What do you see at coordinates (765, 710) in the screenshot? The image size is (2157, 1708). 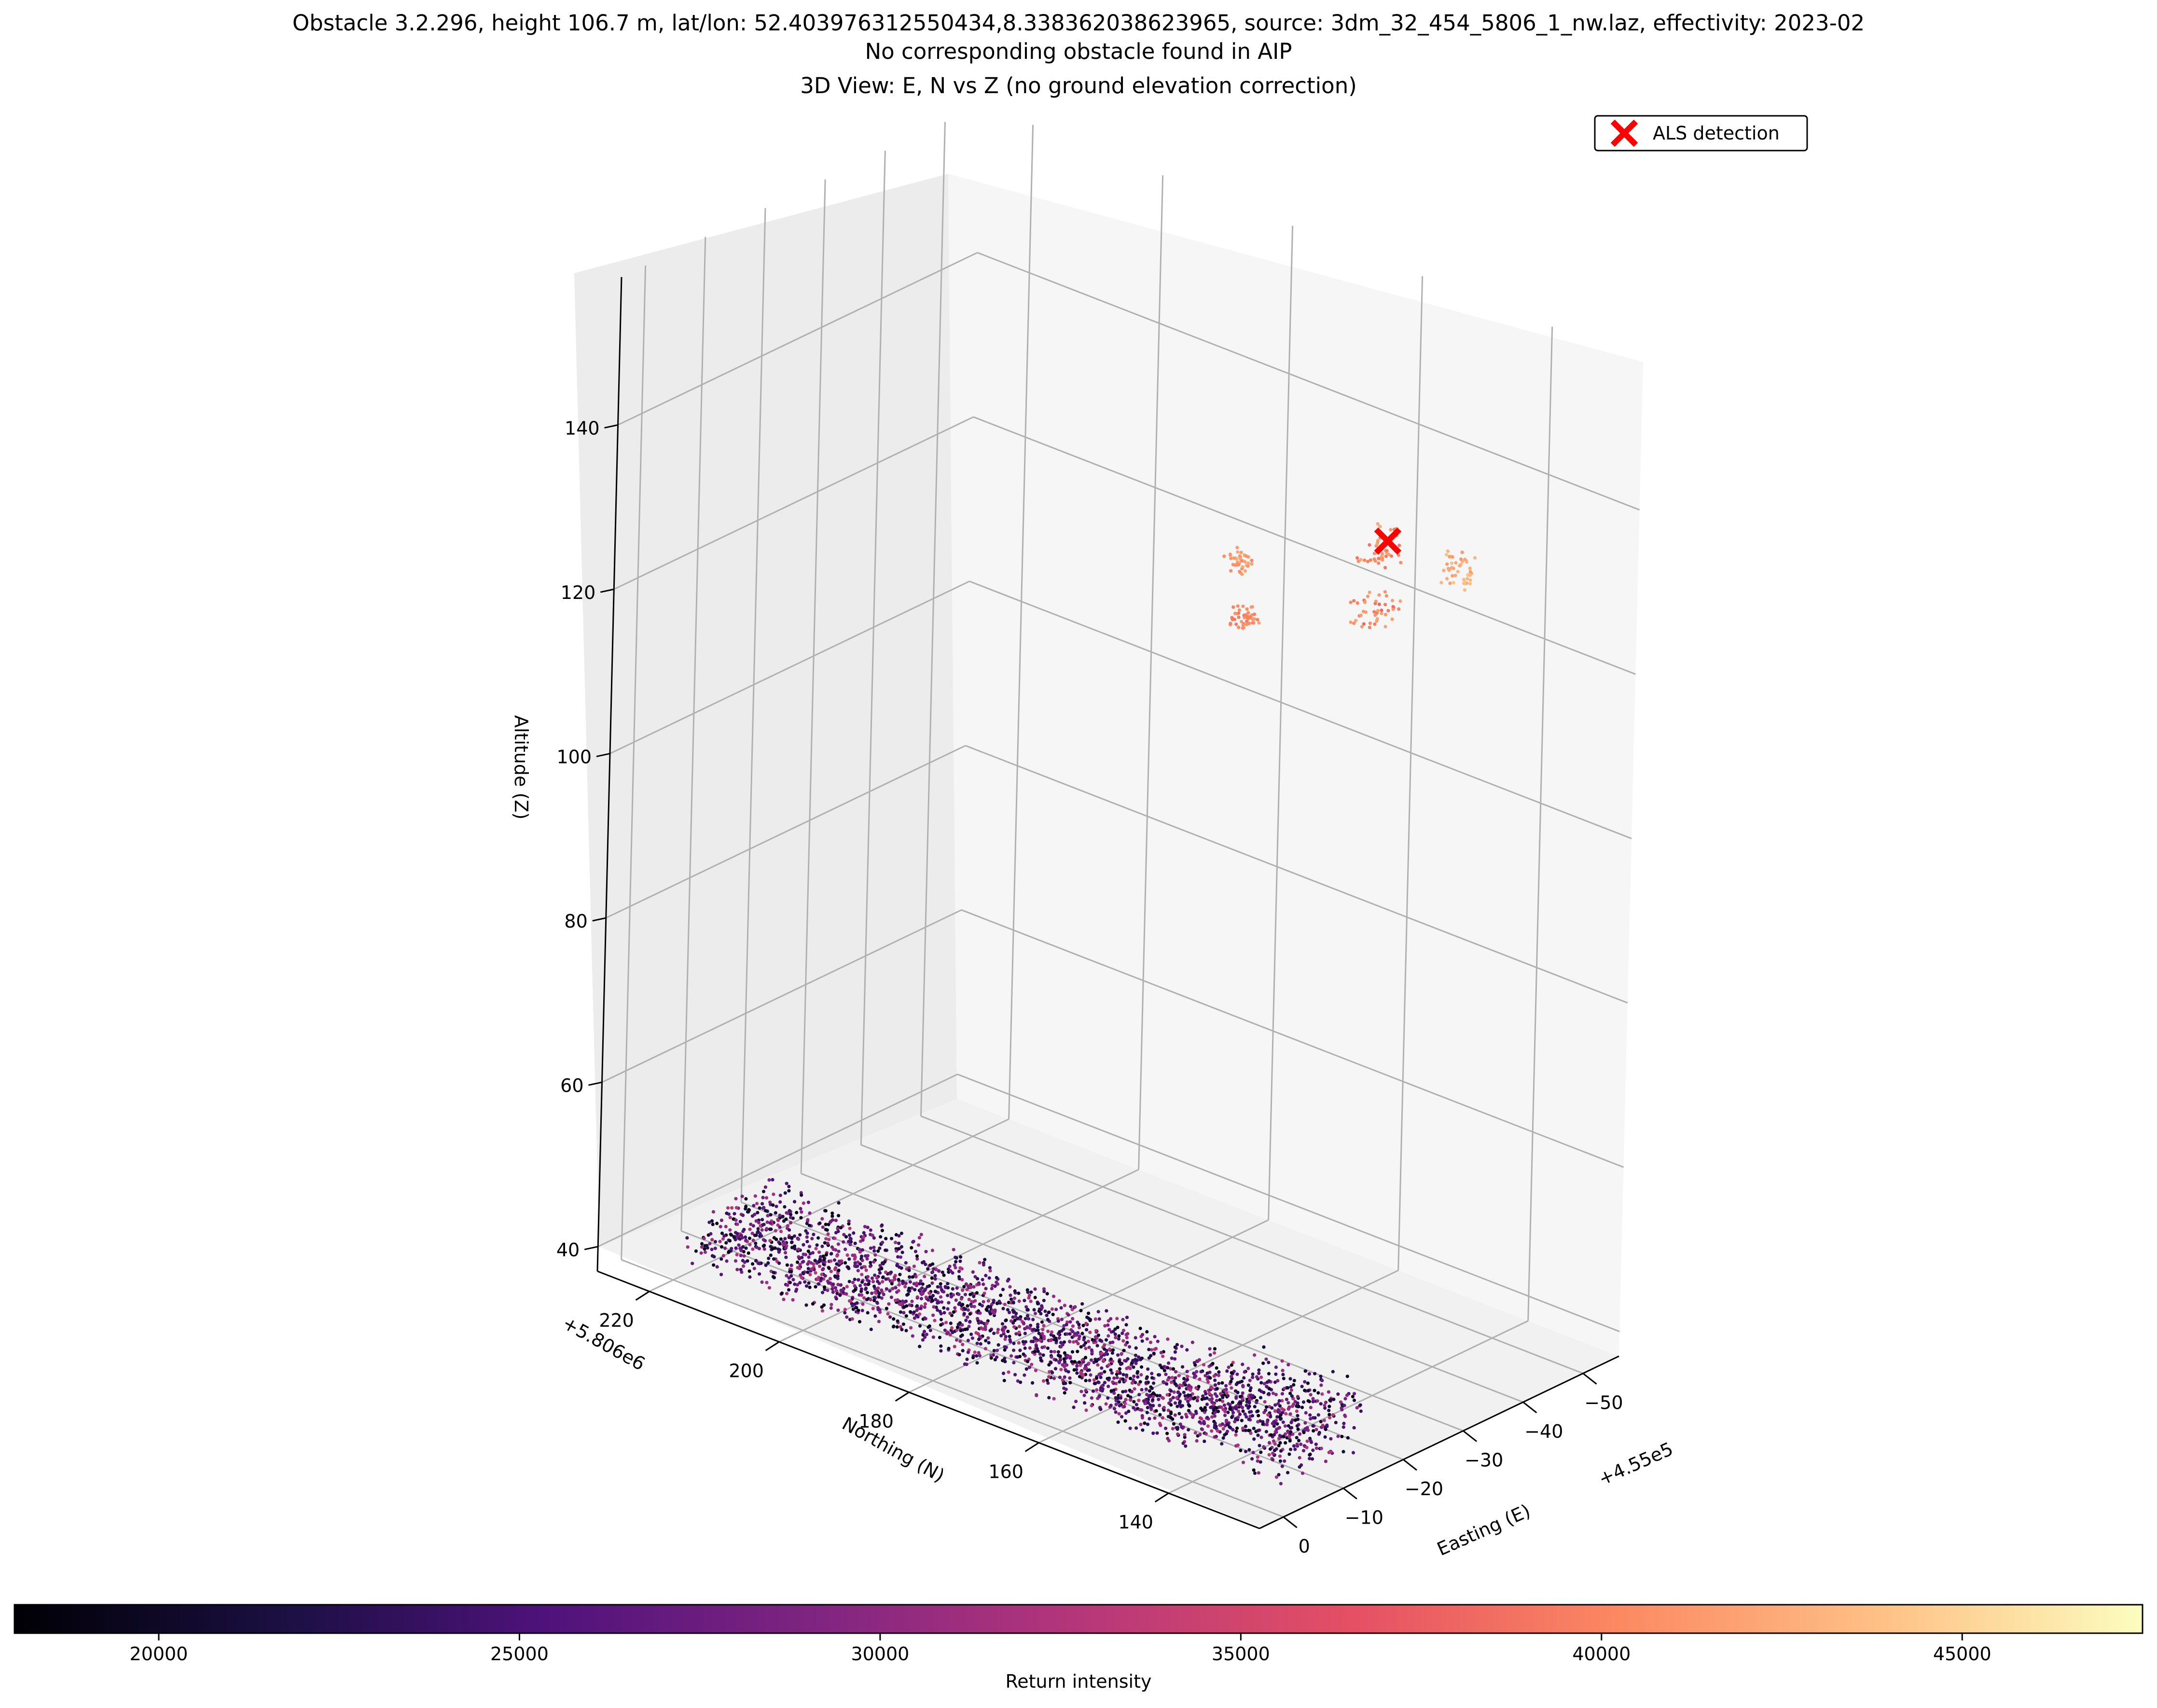 I see `pane-left` at bounding box center [765, 710].